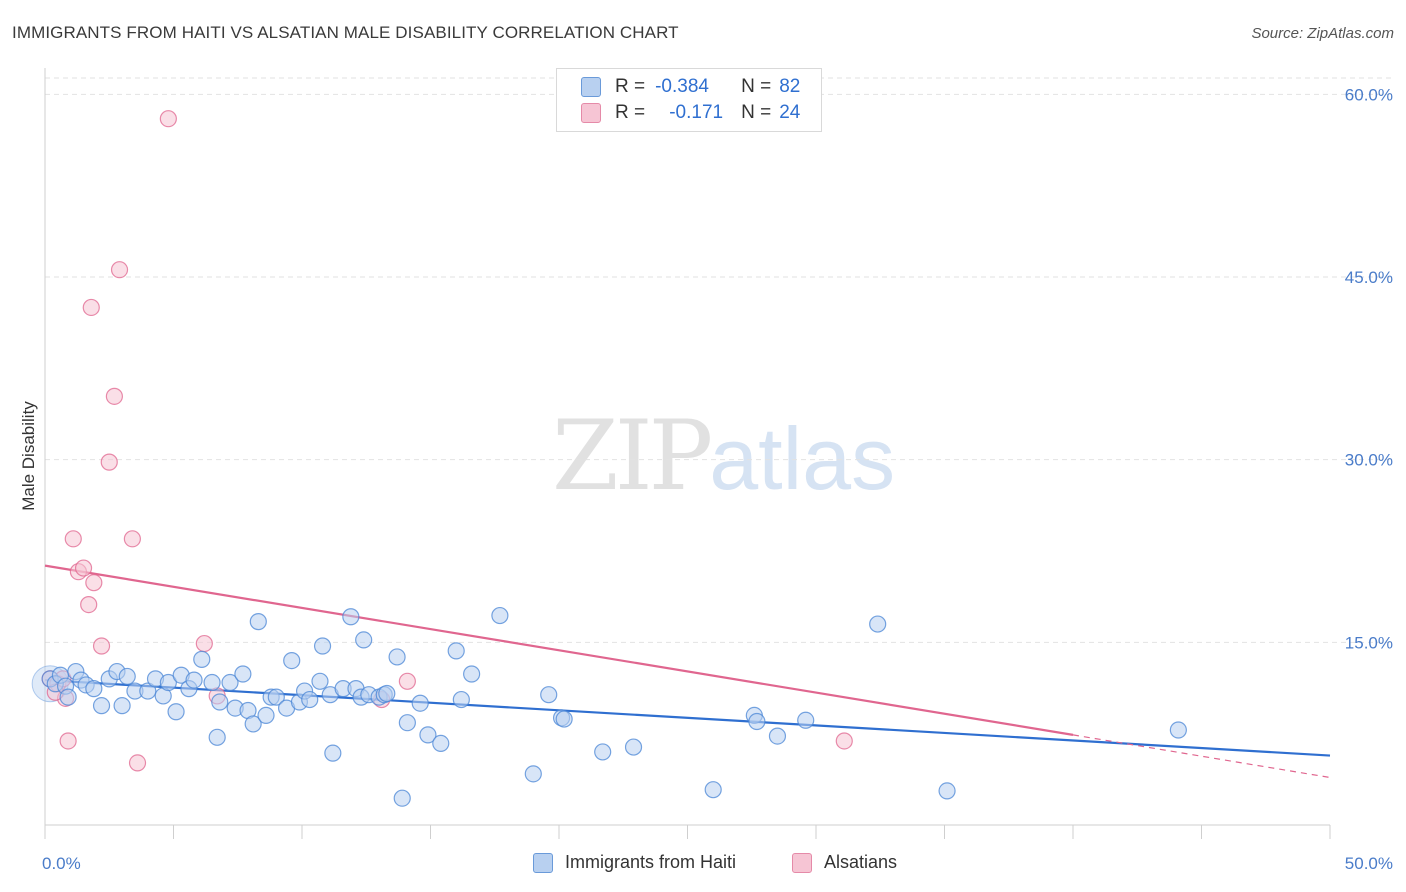 The image size is (1406, 892). I want to click on legend-row-haiti: R = -0.384 N = 82, so click(690, 87).